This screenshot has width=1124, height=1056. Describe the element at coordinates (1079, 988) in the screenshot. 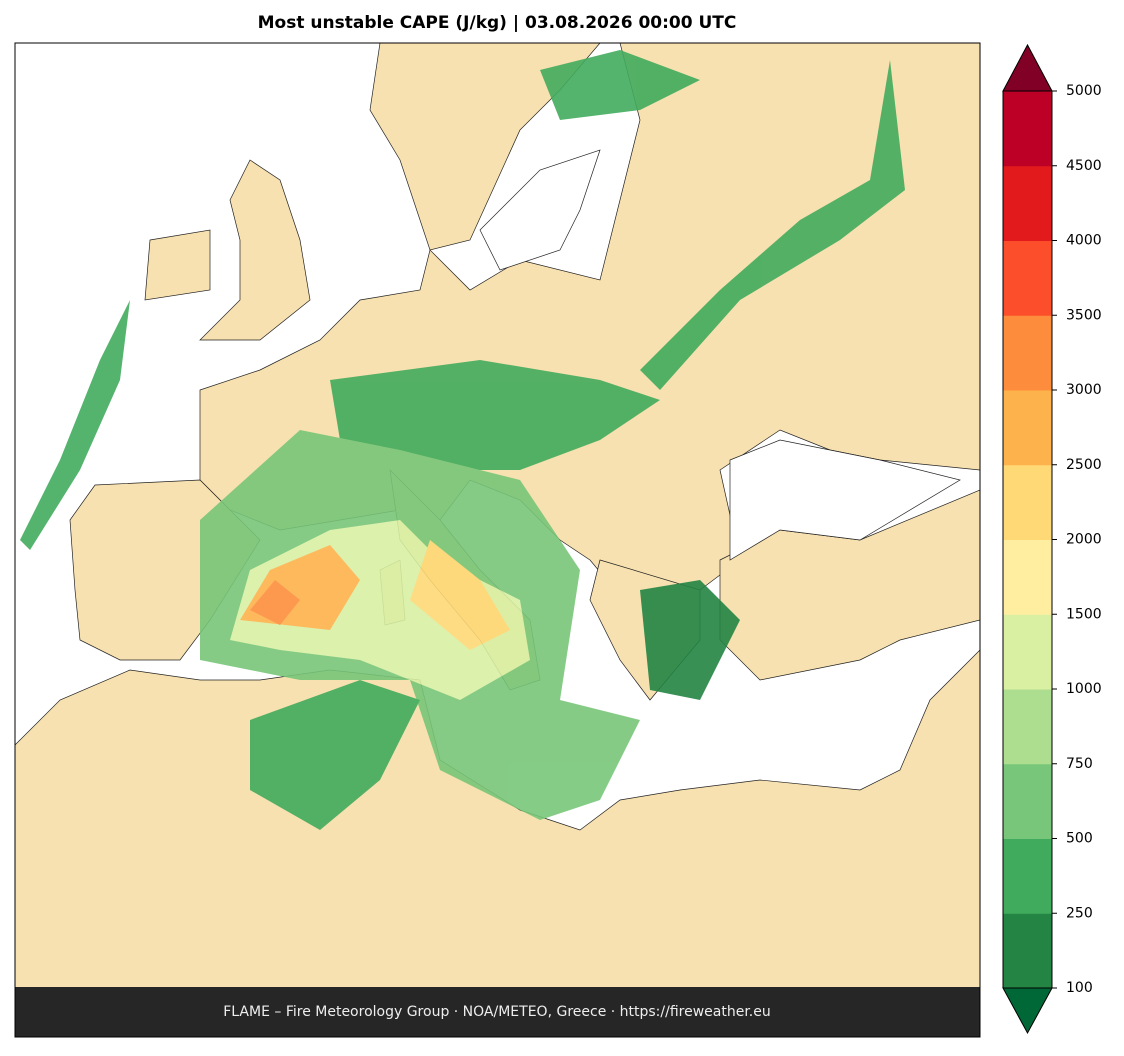

I see `colorbar-tick-label: 100` at that location.